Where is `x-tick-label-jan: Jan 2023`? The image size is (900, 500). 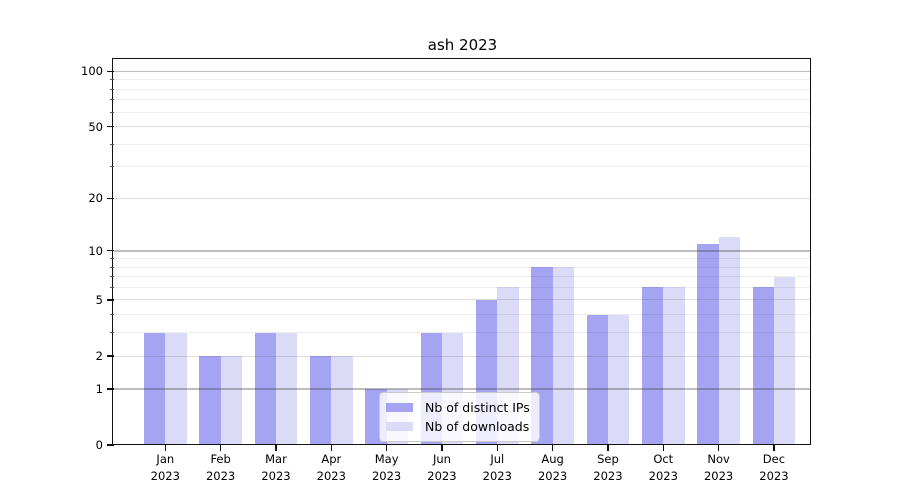 x-tick-label-jan: Jan 2023 is located at coordinates (165, 467).